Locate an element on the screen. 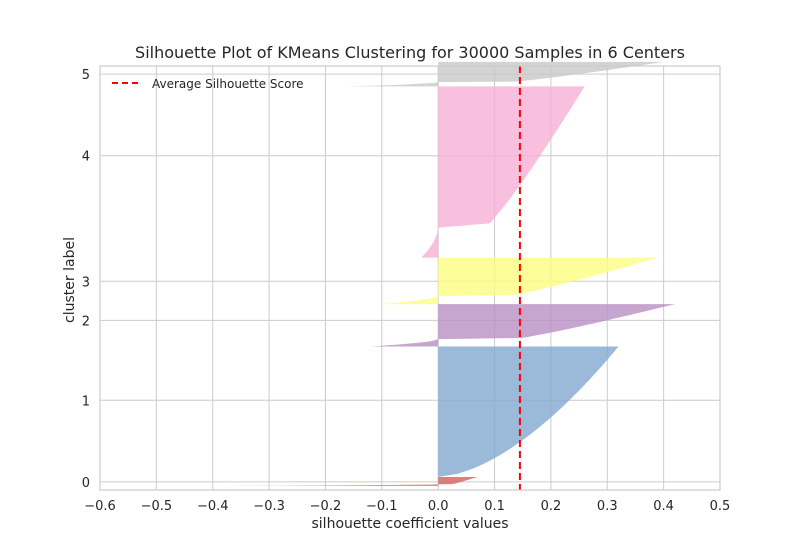 This screenshot has width=800, height=550. y-tick-label: 3 is located at coordinates (86, 282).